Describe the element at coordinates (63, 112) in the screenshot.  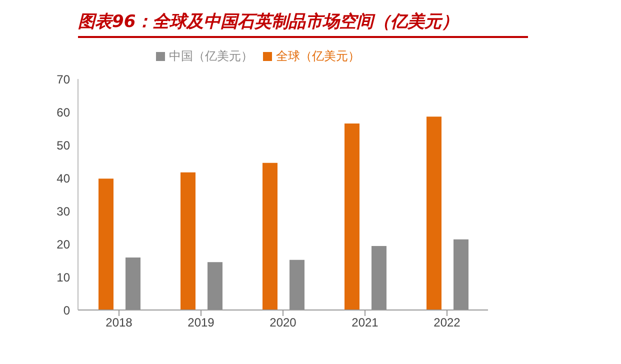
I see `y-tick-label: 60` at that location.